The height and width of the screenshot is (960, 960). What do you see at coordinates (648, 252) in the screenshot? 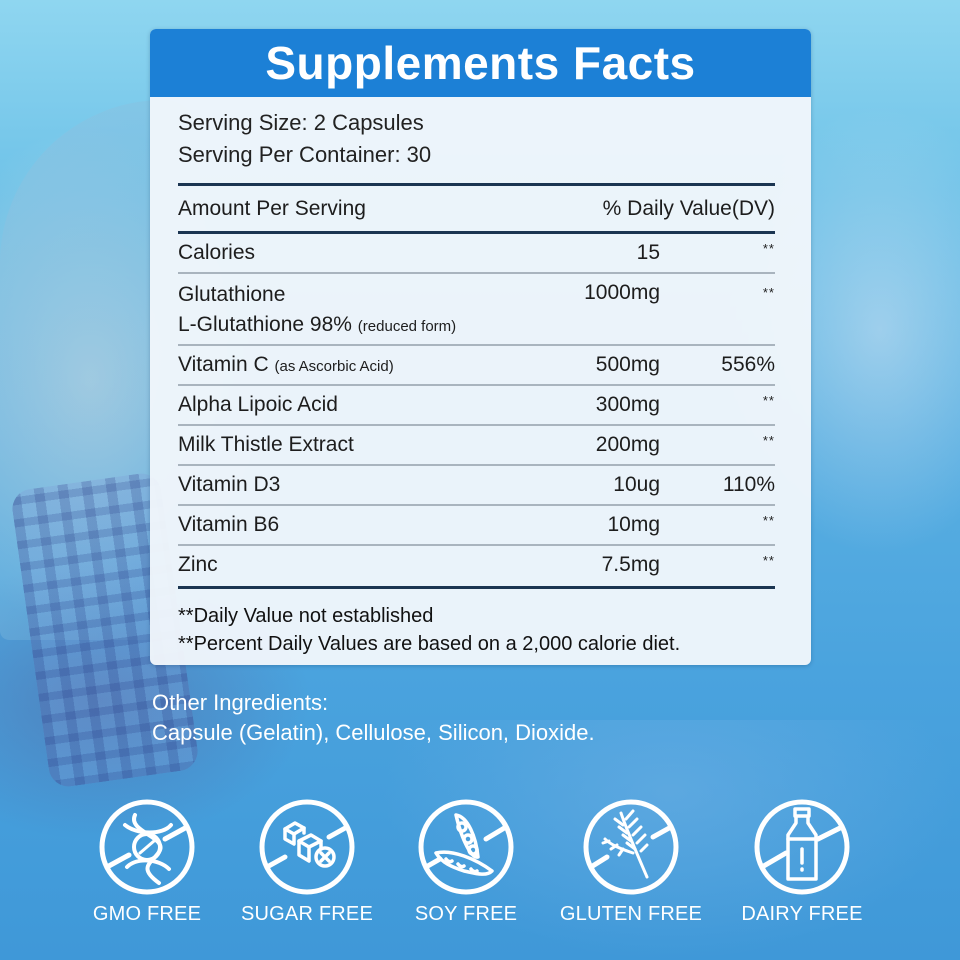
I see `nutrient-amount: 15` at bounding box center [648, 252].